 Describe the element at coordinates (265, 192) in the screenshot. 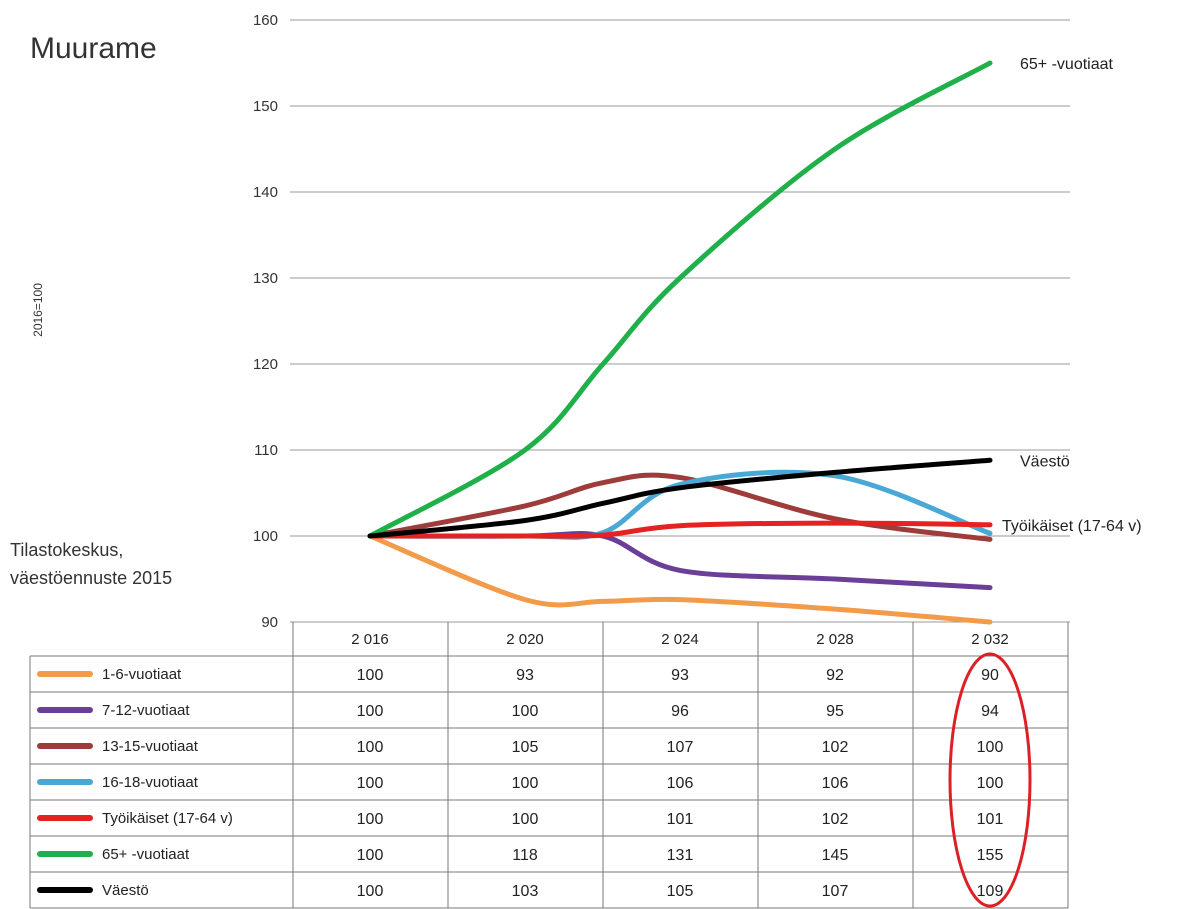

I see `y-tick-label: 140` at that location.